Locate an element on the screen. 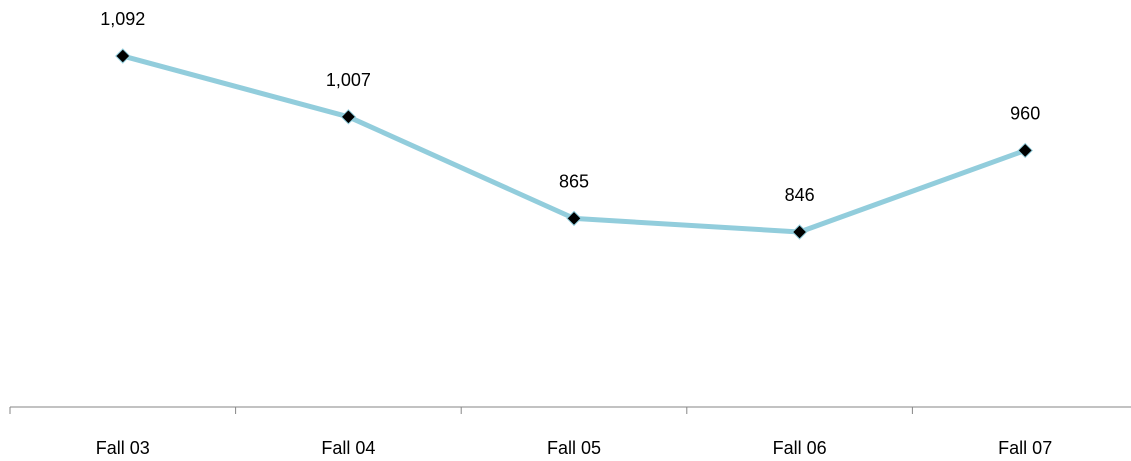  data-label: 846 is located at coordinates (800, 195).